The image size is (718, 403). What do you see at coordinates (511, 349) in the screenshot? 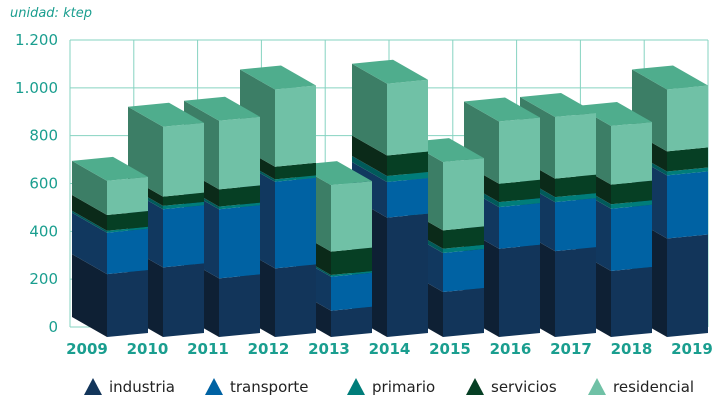
I see `x-tick-label: 2016` at bounding box center [511, 349].